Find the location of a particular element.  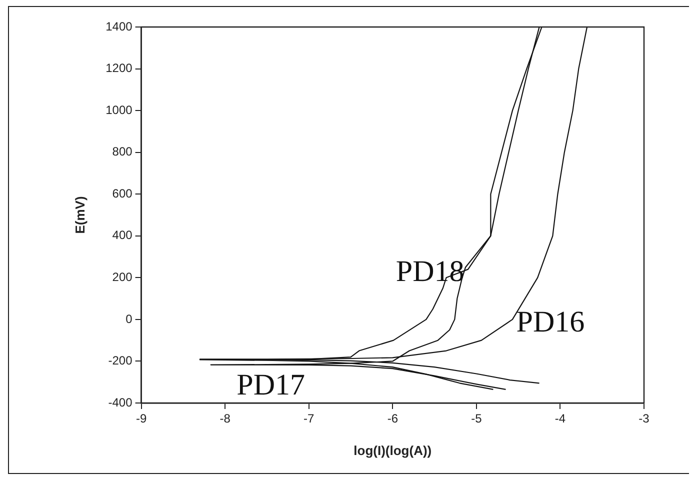

y-tick-label: 800 is located at coordinates (122, 151).